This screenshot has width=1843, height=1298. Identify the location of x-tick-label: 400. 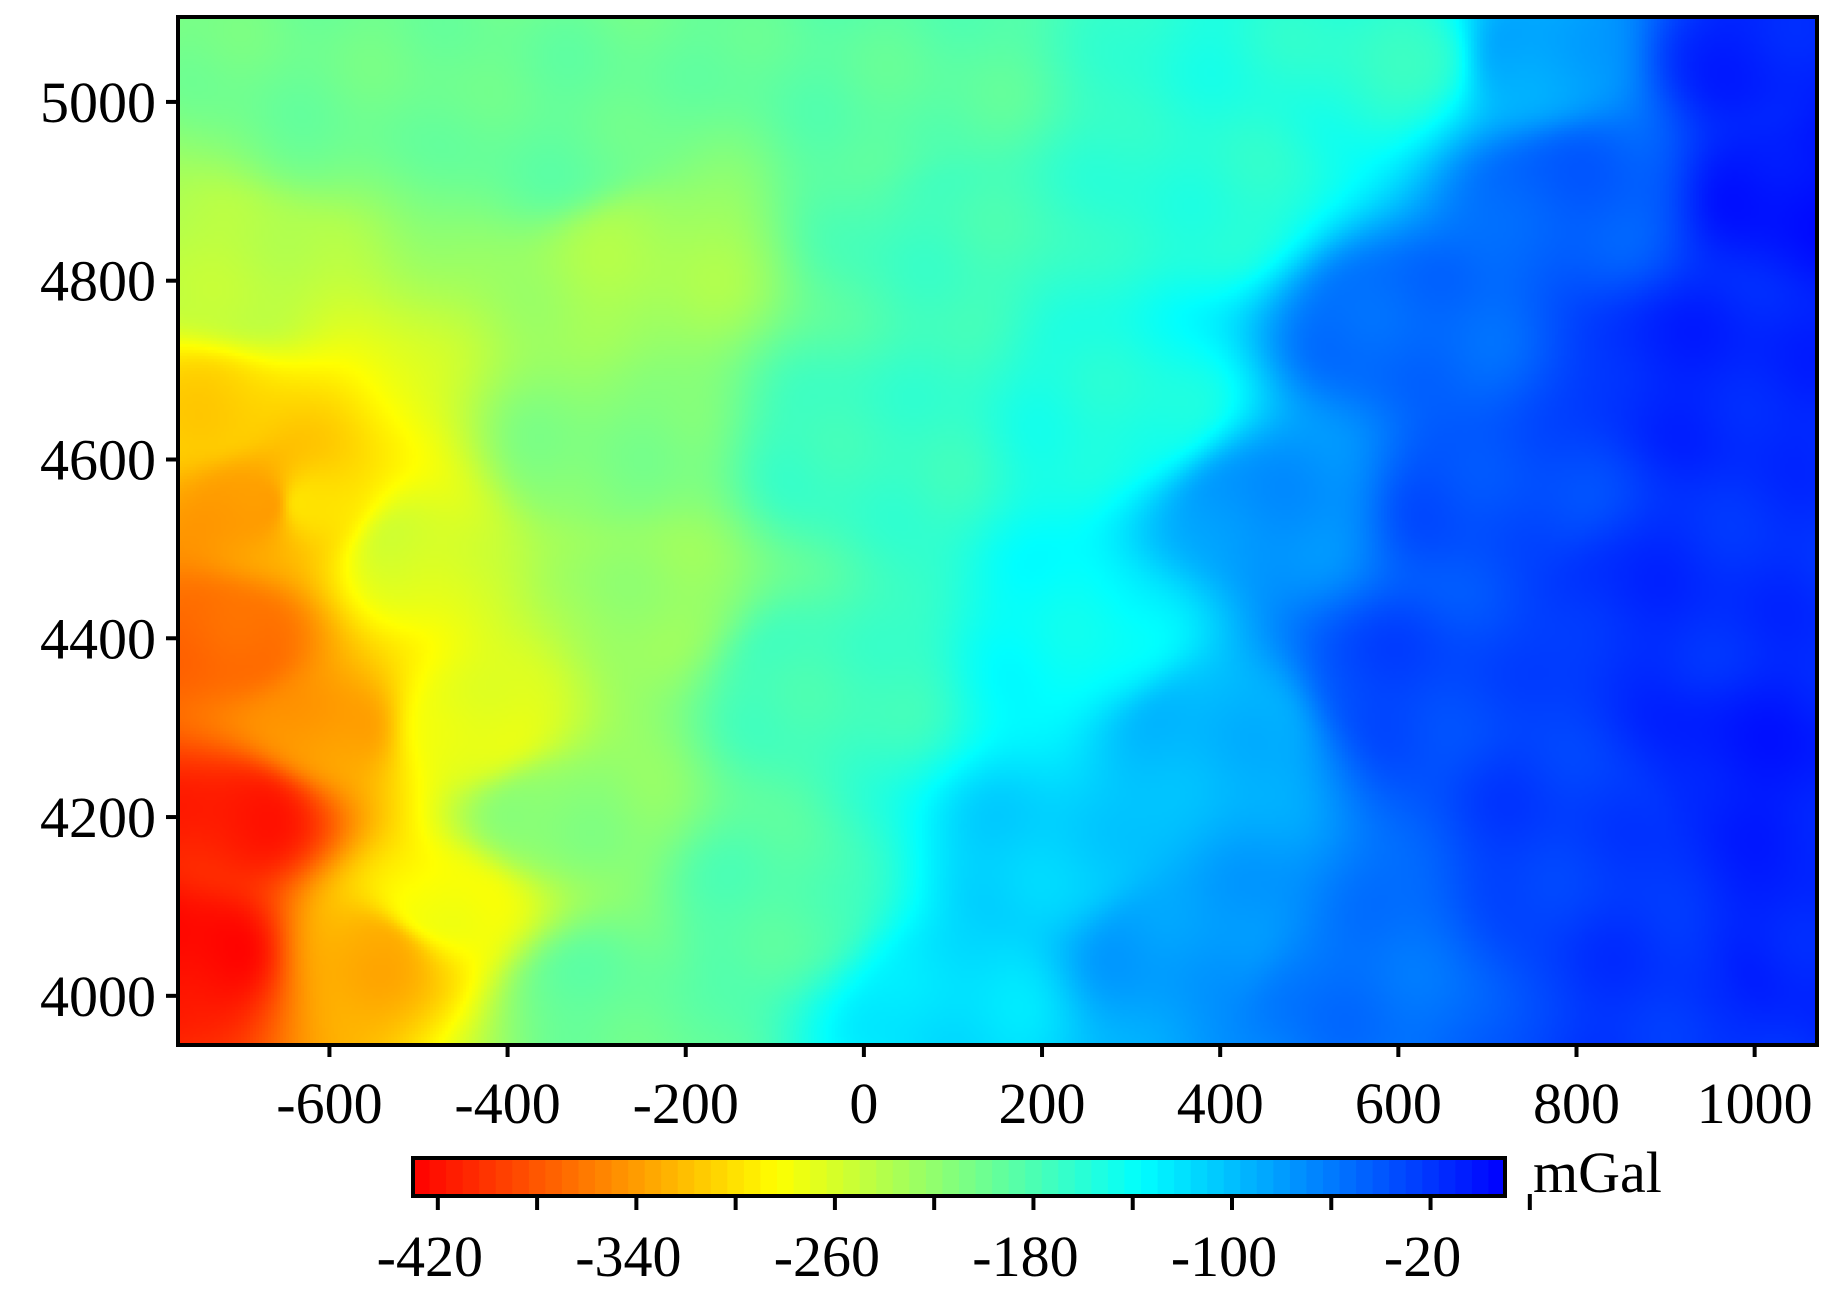
(1220, 1103).